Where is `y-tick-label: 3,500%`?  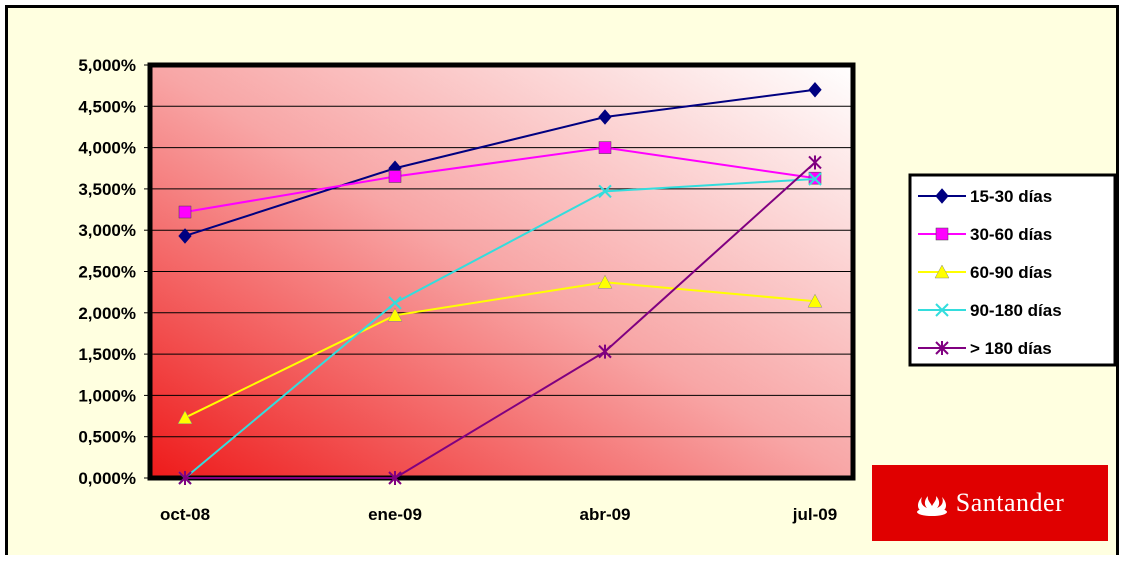
y-tick-label: 3,500% is located at coordinates (107, 189).